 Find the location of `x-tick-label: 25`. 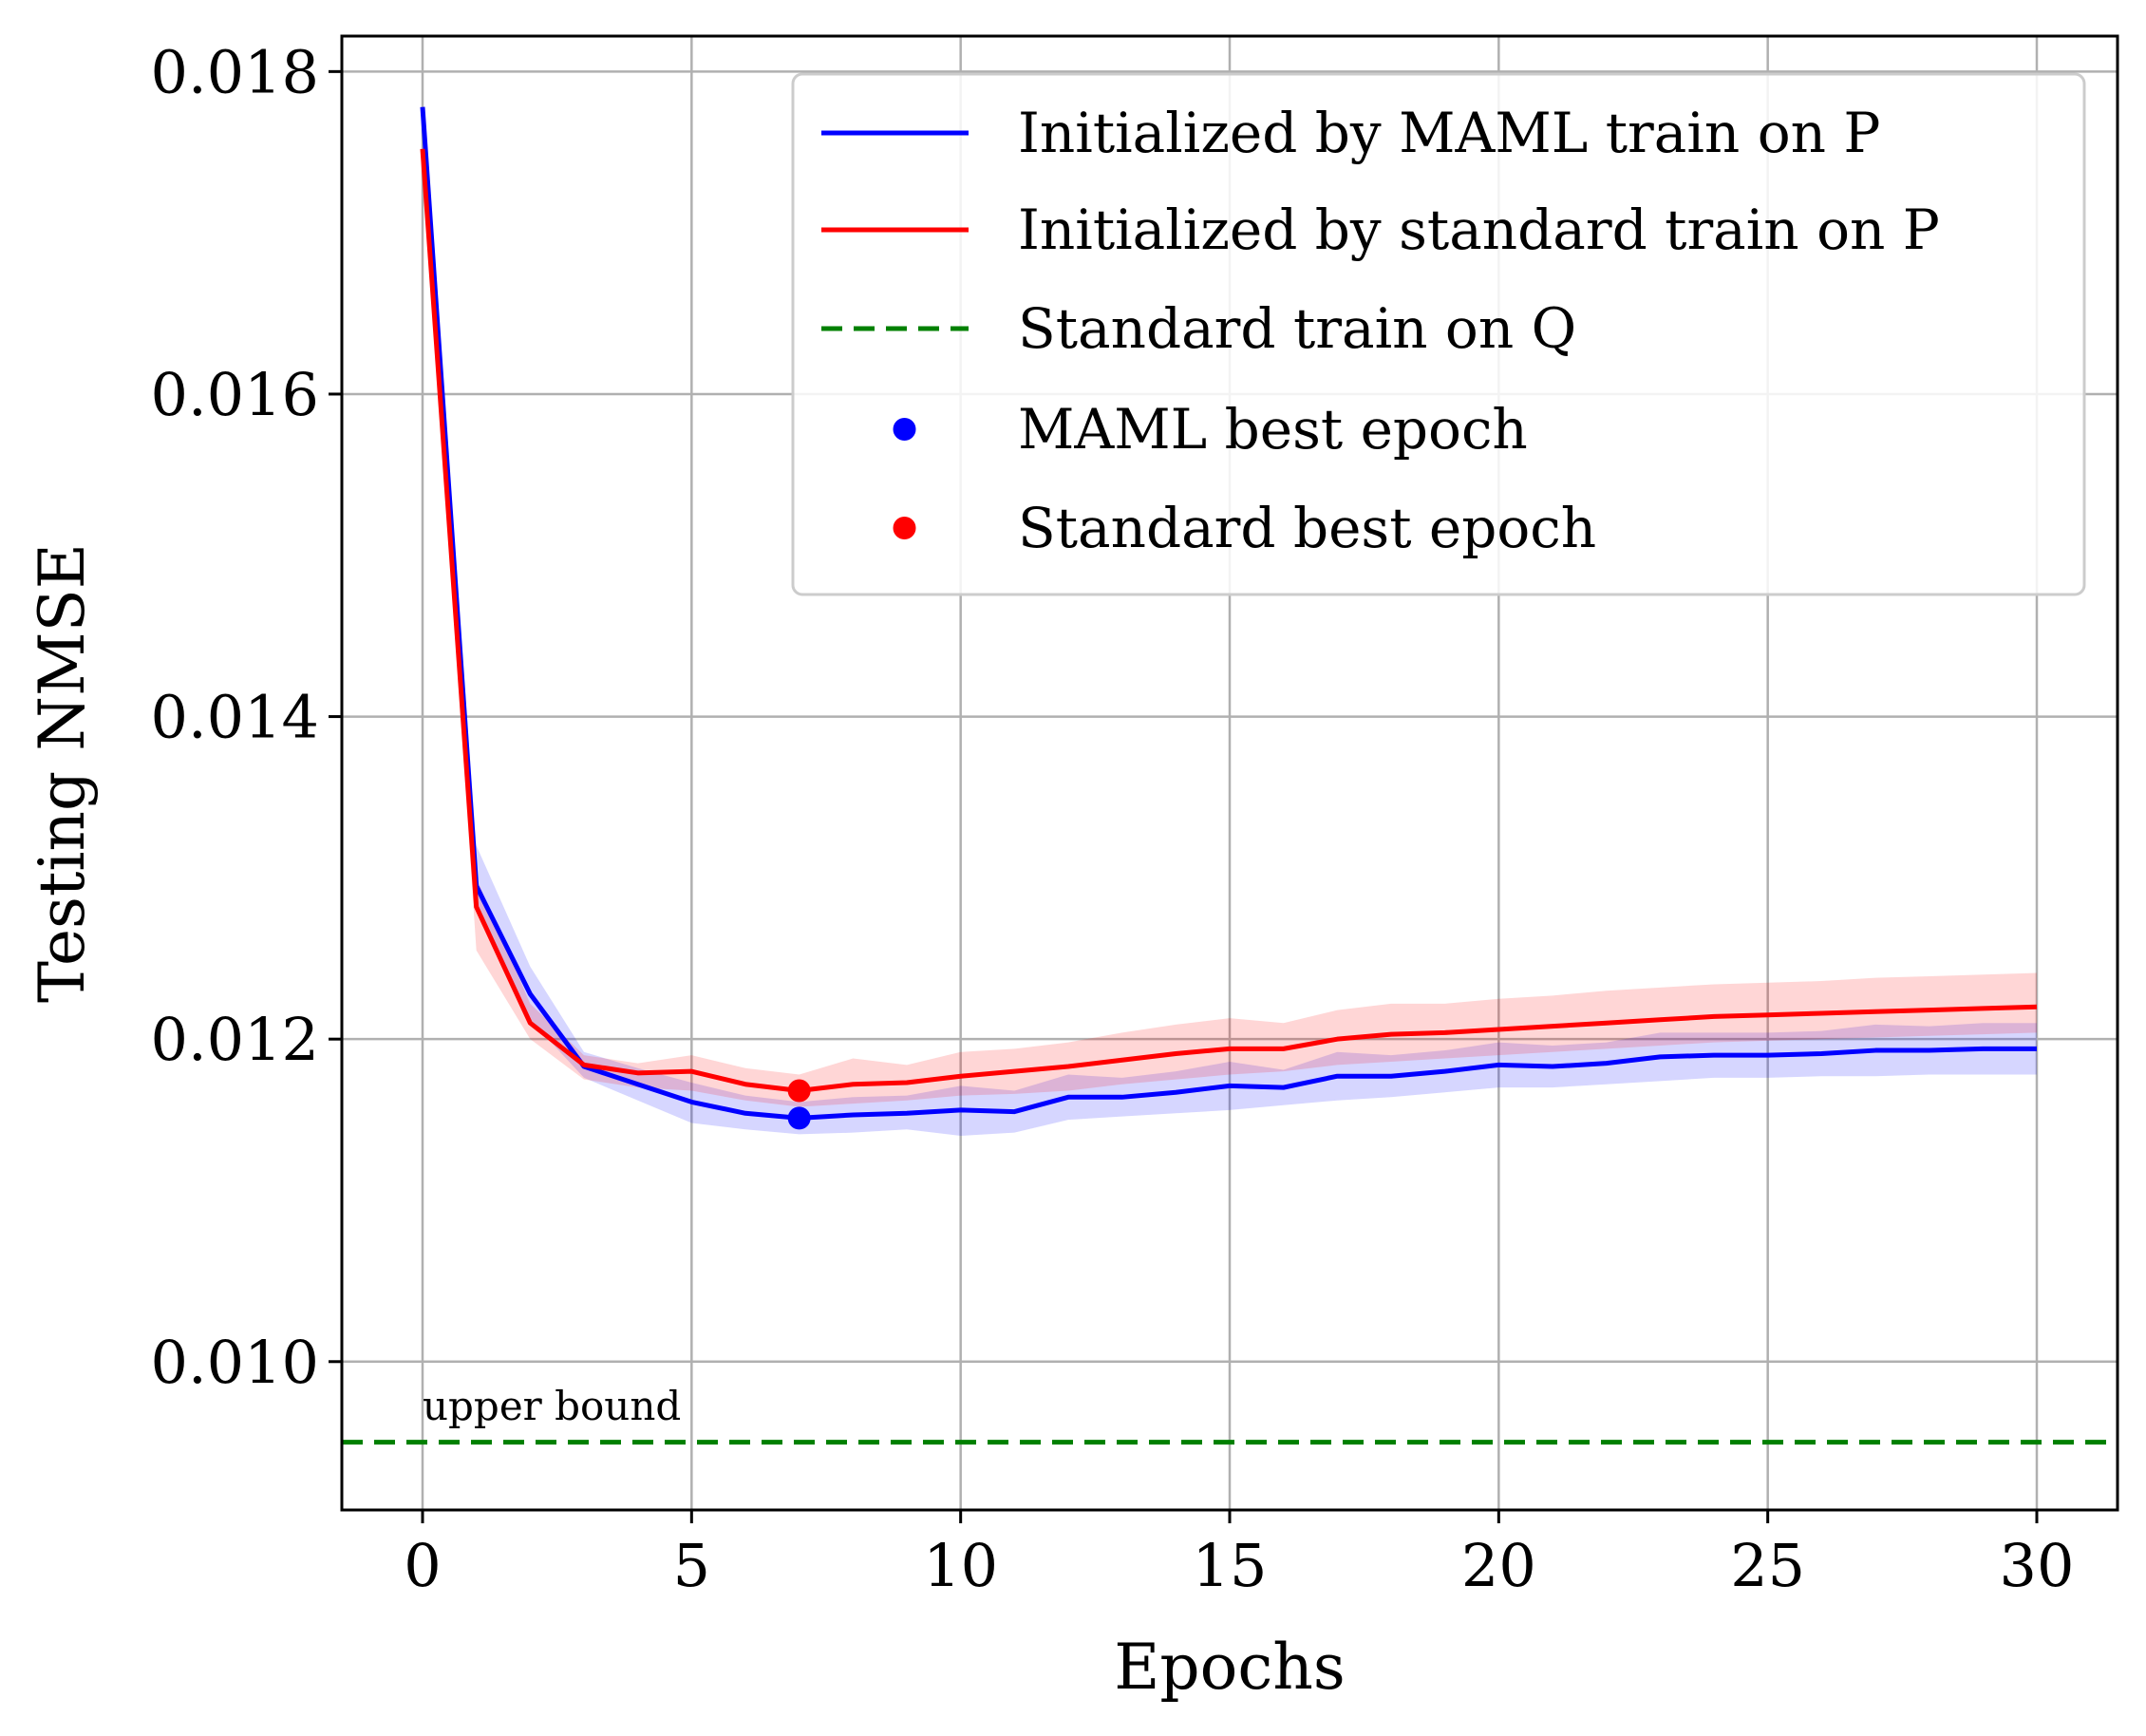

x-tick-label: 25 is located at coordinates (1767, 1565).